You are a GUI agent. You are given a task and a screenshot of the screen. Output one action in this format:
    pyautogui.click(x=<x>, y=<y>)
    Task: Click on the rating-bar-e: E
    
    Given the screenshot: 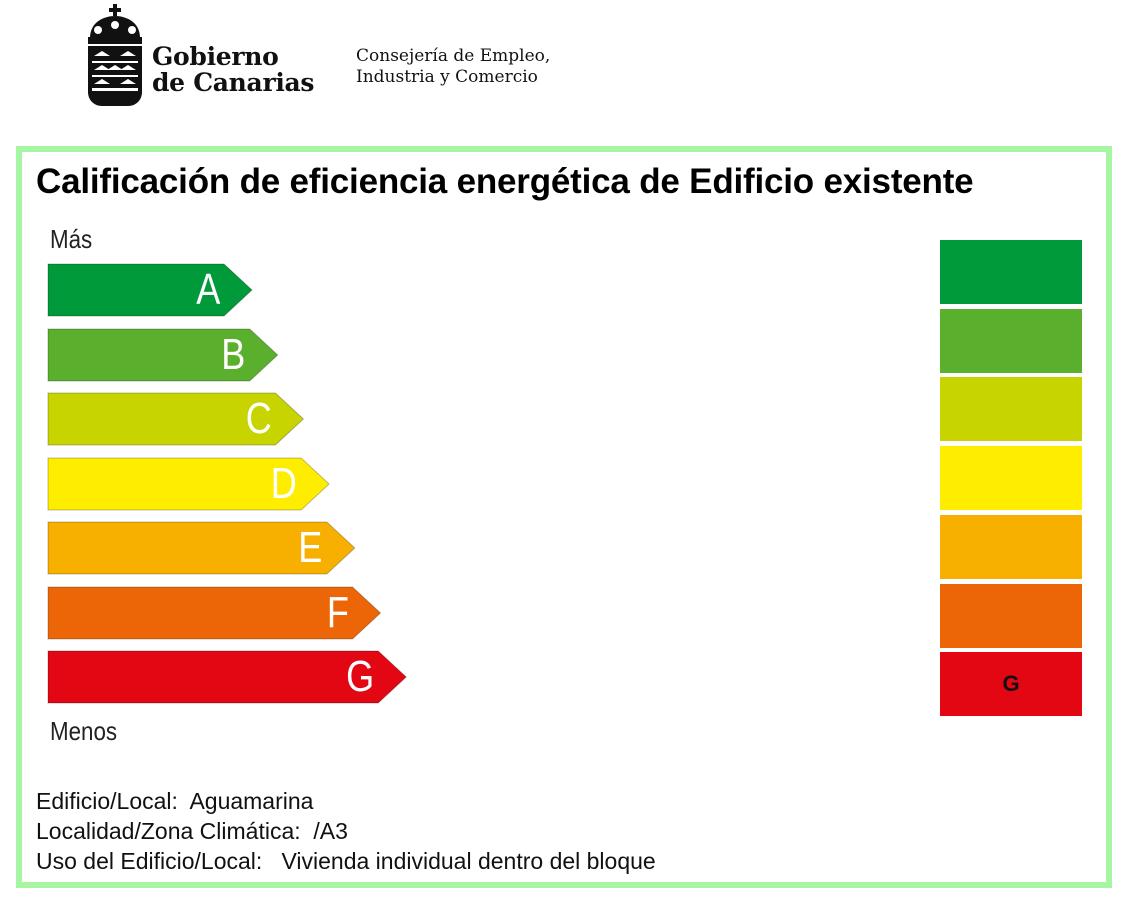 What is the action you would take?
    pyautogui.click(x=201, y=548)
    